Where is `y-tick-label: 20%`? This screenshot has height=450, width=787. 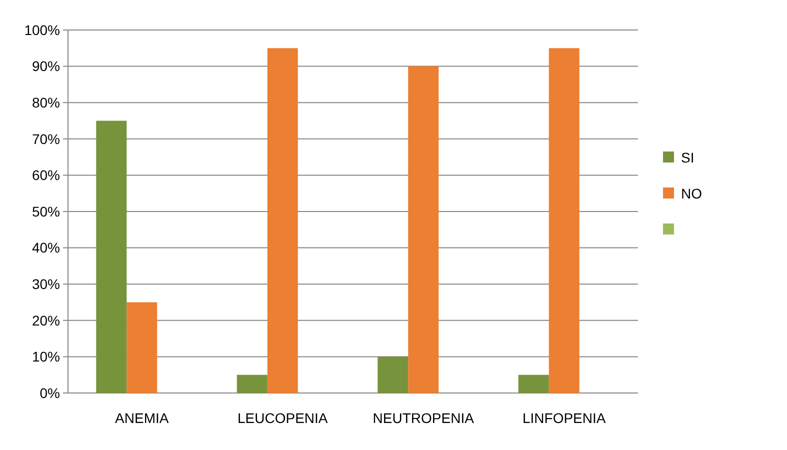
y-tick-label: 20% is located at coordinates (46, 320).